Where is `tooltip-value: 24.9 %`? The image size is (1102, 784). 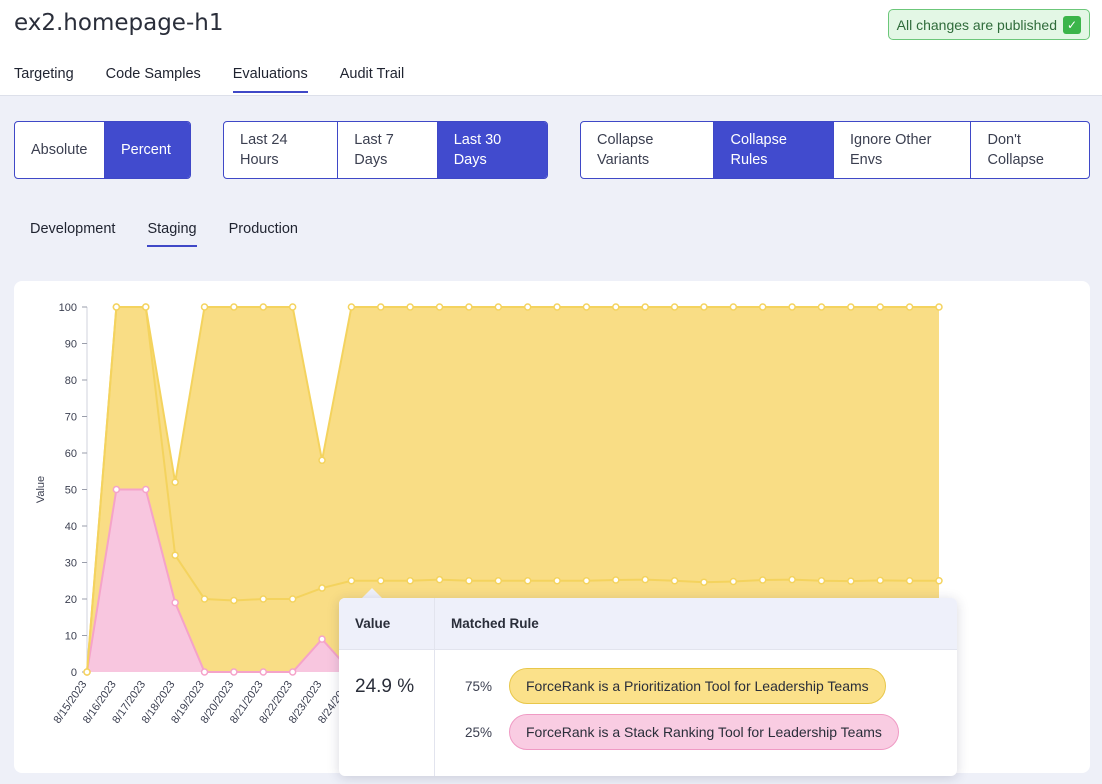 tooltip-value: 24.9 % is located at coordinates (385, 686).